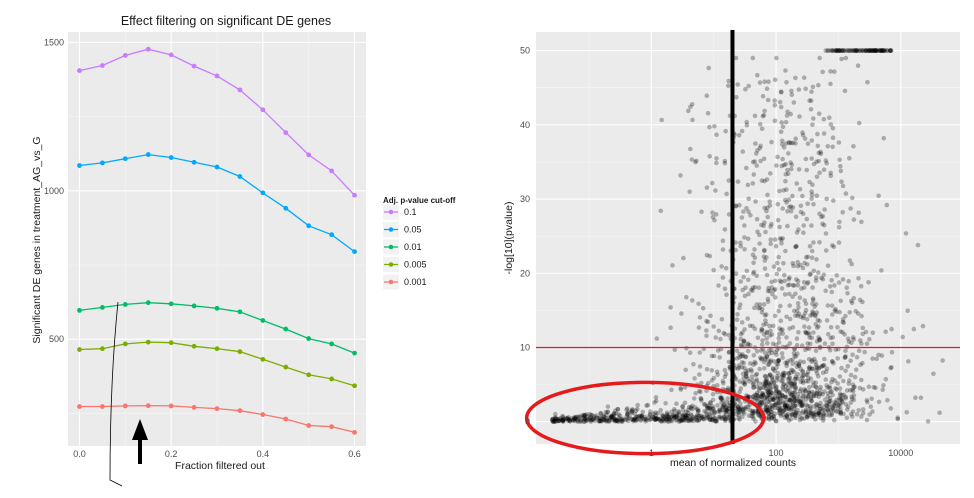 This screenshot has width=974, height=498. What do you see at coordinates (419, 200) in the screenshot?
I see `legend-title: Adj. p-value cut-off` at bounding box center [419, 200].